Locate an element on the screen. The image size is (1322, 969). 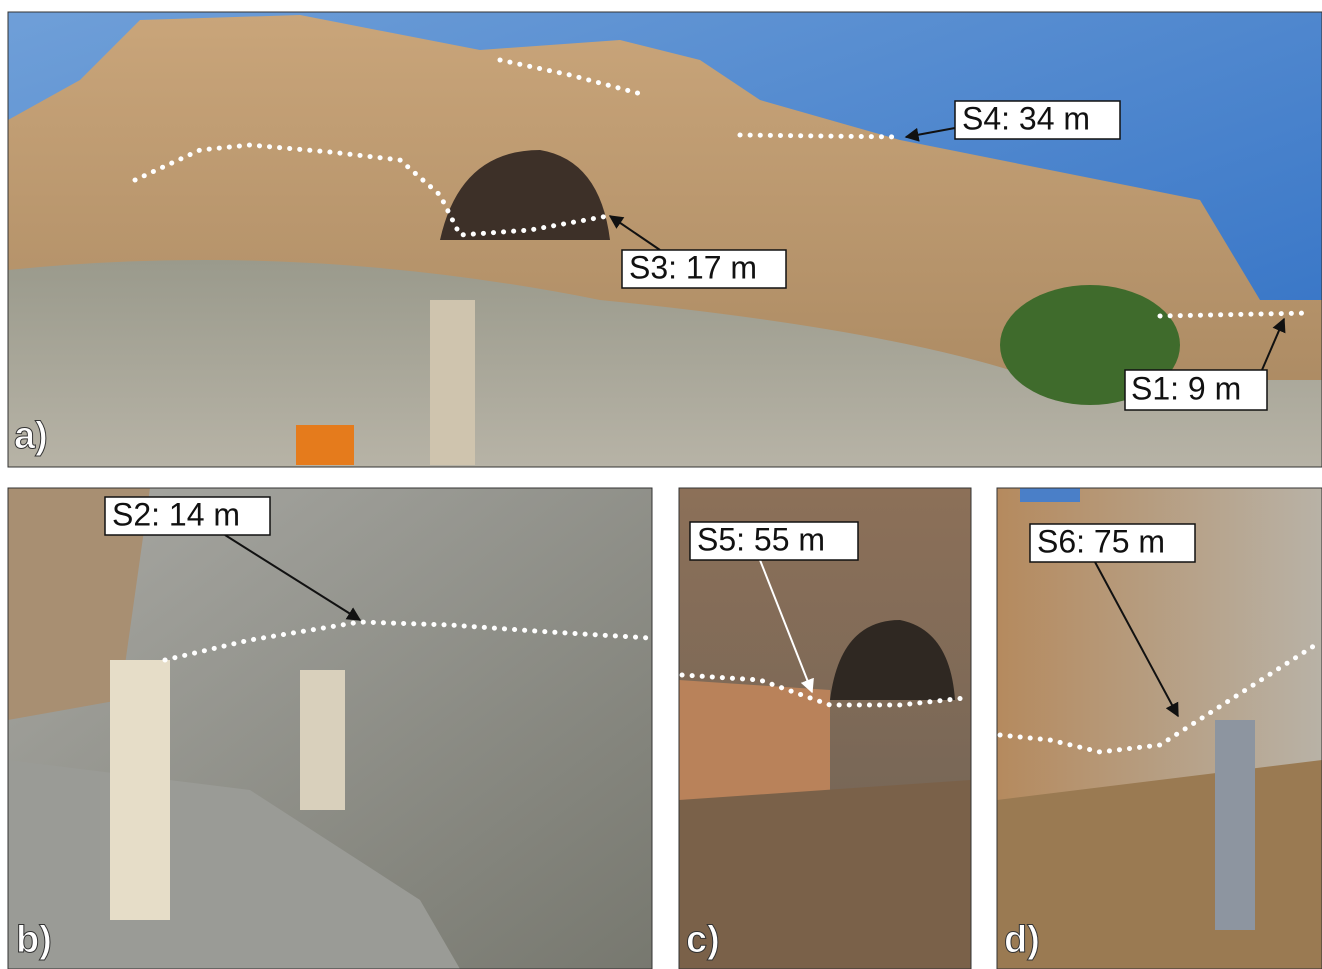
annotation: S1: 9 m is located at coordinates (1186, 388).